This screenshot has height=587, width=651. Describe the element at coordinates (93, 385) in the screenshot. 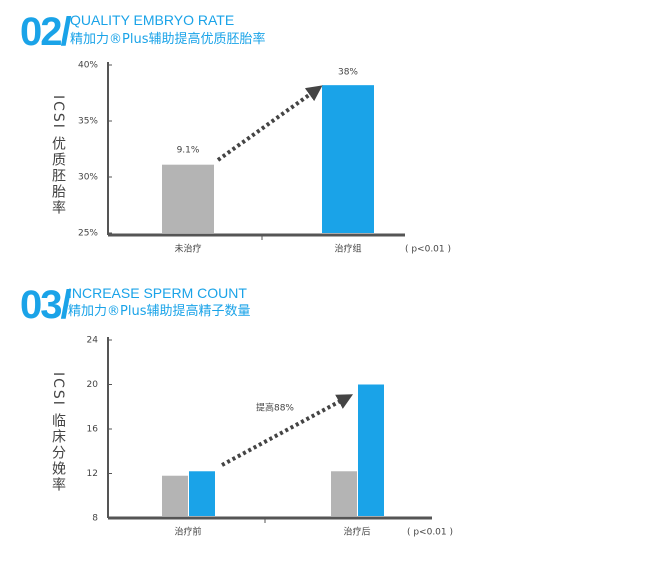

I see `y-tick-label: 20` at that location.